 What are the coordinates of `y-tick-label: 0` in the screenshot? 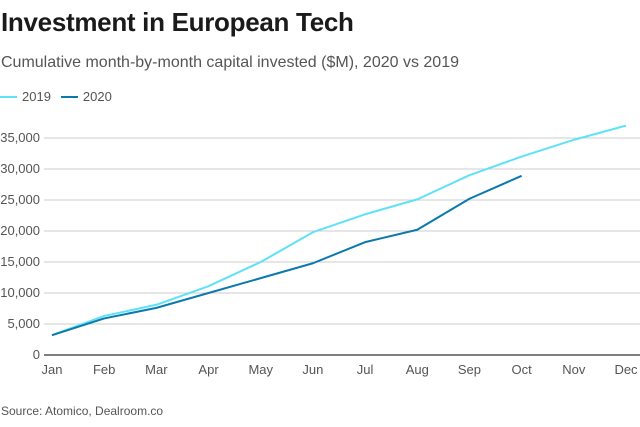 It's located at (36, 354).